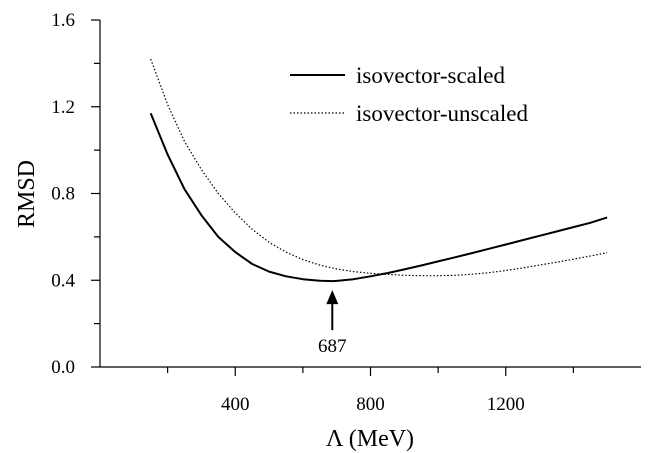 This screenshot has width=656, height=453. Describe the element at coordinates (442, 113) in the screenshot. I see `legend-label-isovector-unscaled: isovector-unscaled` at that location.